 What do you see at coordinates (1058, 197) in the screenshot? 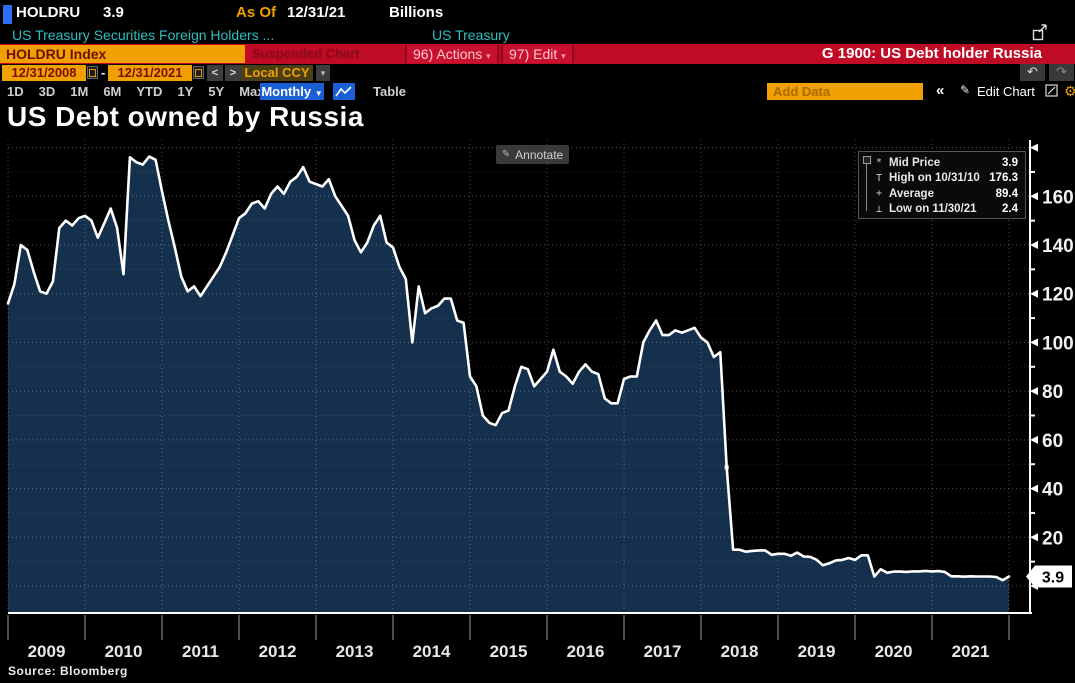
I see `svg-text: 160` at bounding box center [1058, 197].